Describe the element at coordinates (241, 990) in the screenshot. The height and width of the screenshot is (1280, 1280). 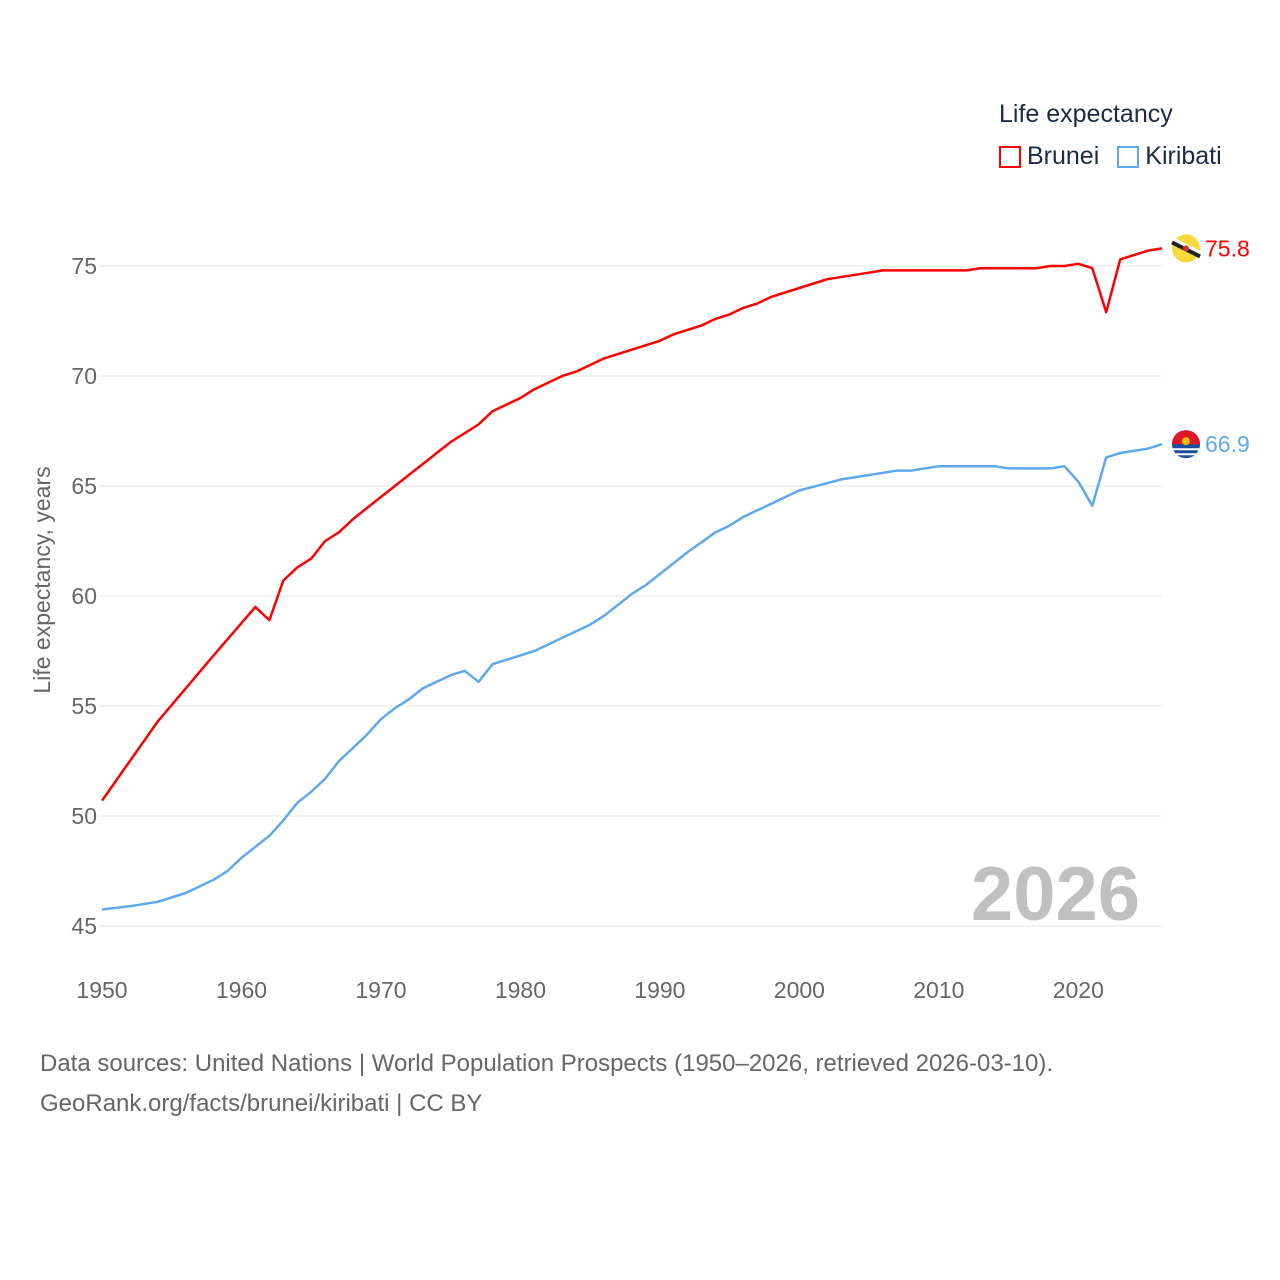
I see `x-tick-label: 1960` at that location.